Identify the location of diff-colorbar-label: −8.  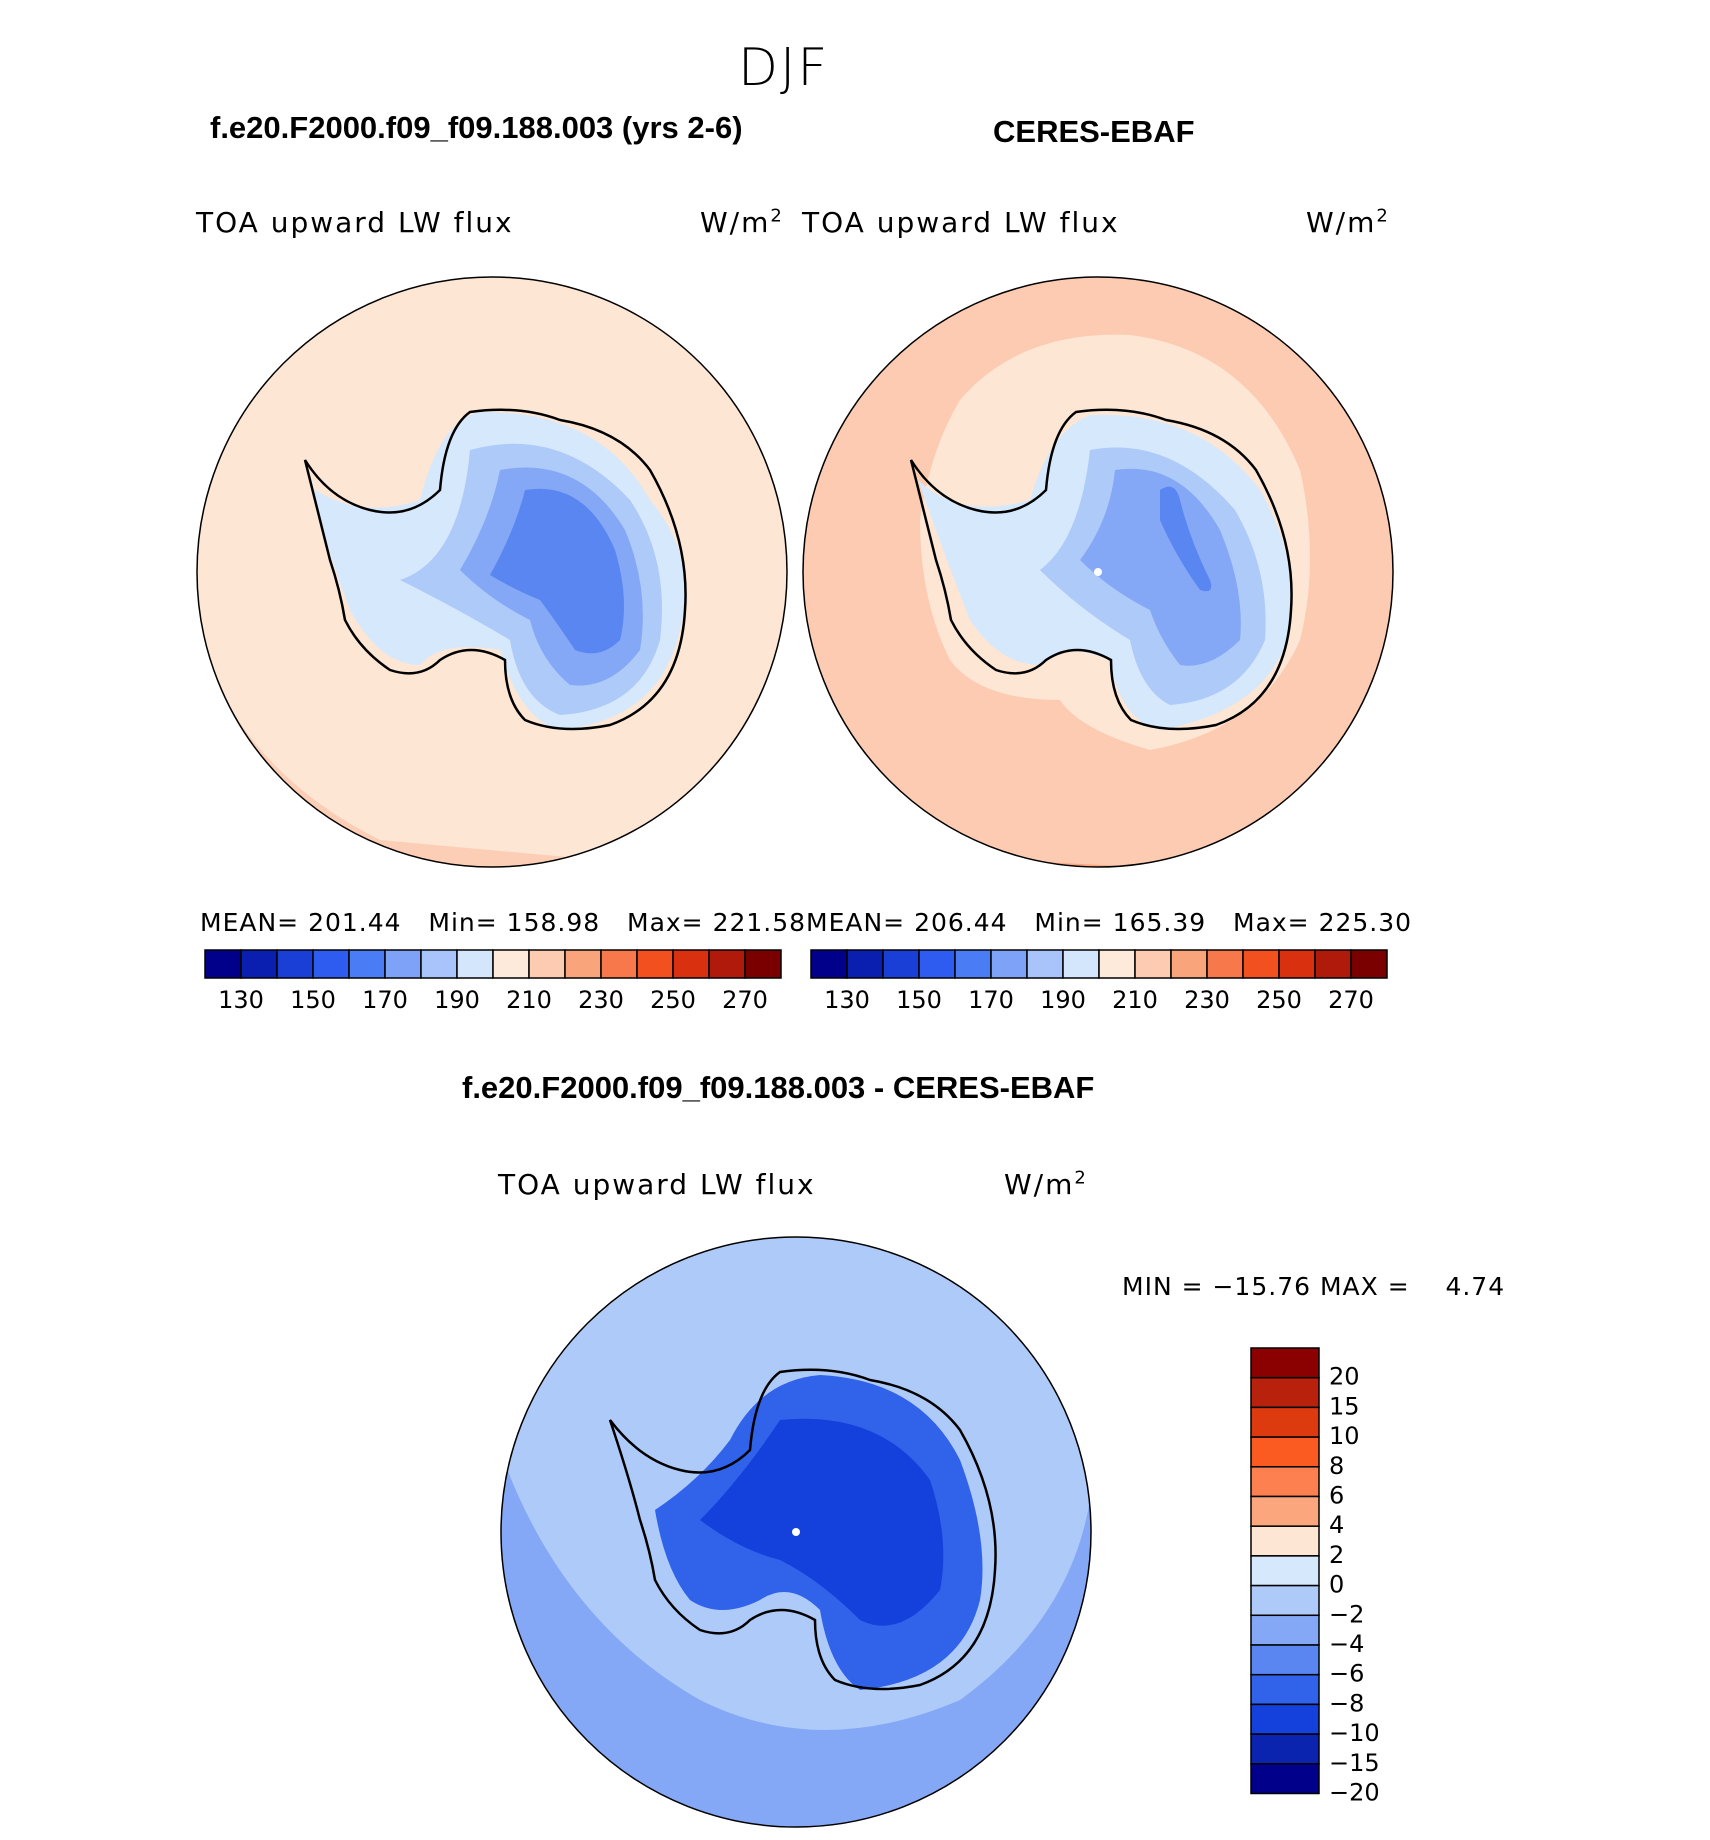
(1346, 1703).